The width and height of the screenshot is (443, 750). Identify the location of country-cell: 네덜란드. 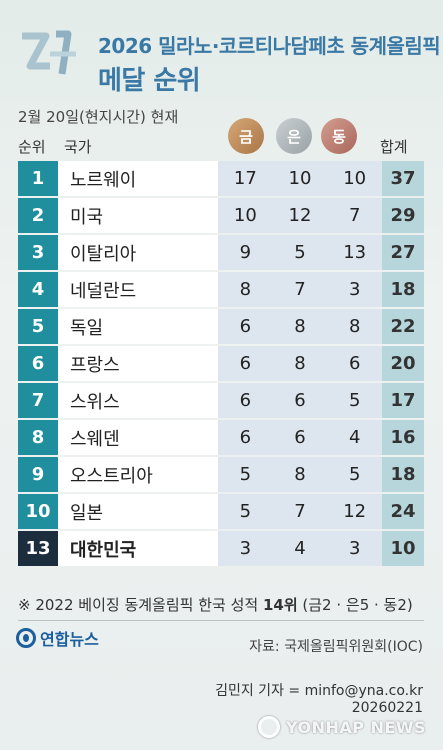
(138, 289).